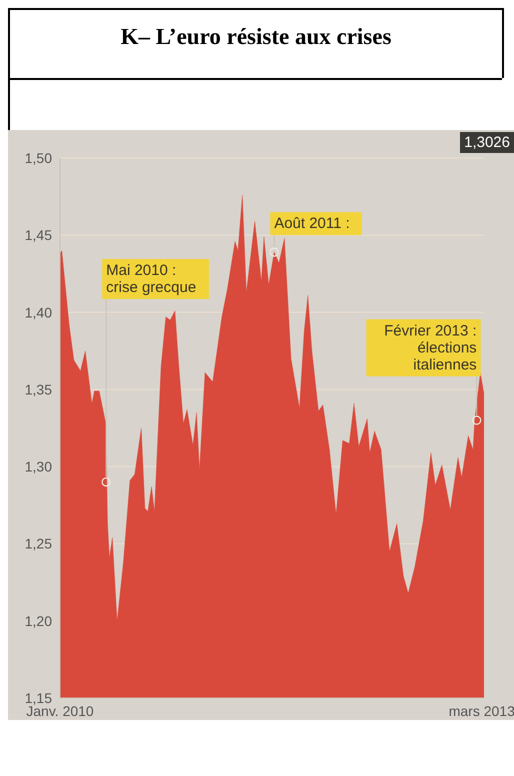 Image resolution: width=514 pixels, height=776 pixels. Describe the element at coordinates (38, 235) in the screenshot. I see `y-tick-label: 1,45` at that location.